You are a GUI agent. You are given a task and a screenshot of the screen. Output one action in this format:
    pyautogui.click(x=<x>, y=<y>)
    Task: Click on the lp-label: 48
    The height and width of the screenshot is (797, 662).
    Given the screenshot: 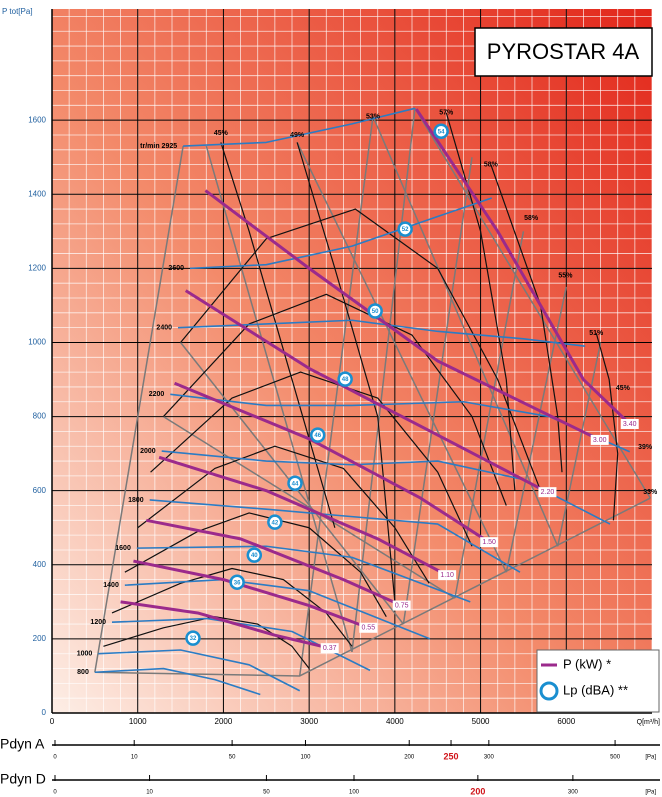 What is the action you would take?
    pyautogui.click(x=345, y=380)
    